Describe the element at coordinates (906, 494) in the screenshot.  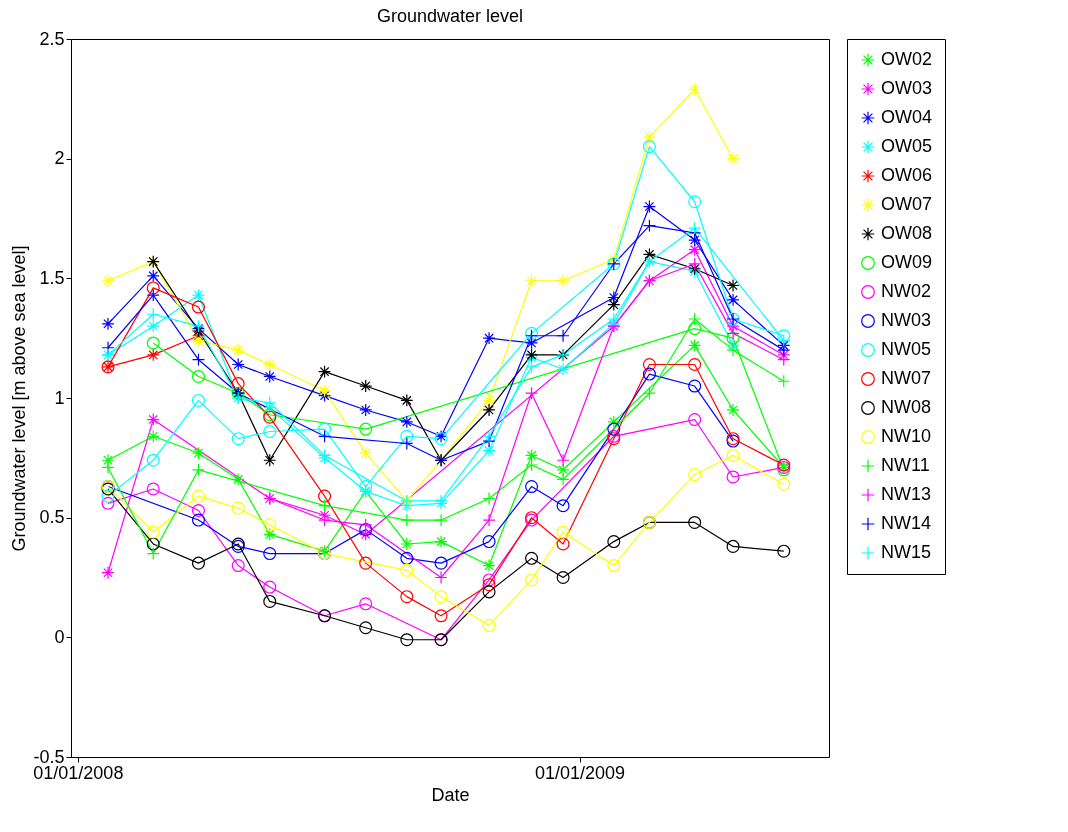
I see `legend-label: NW13` at that location.